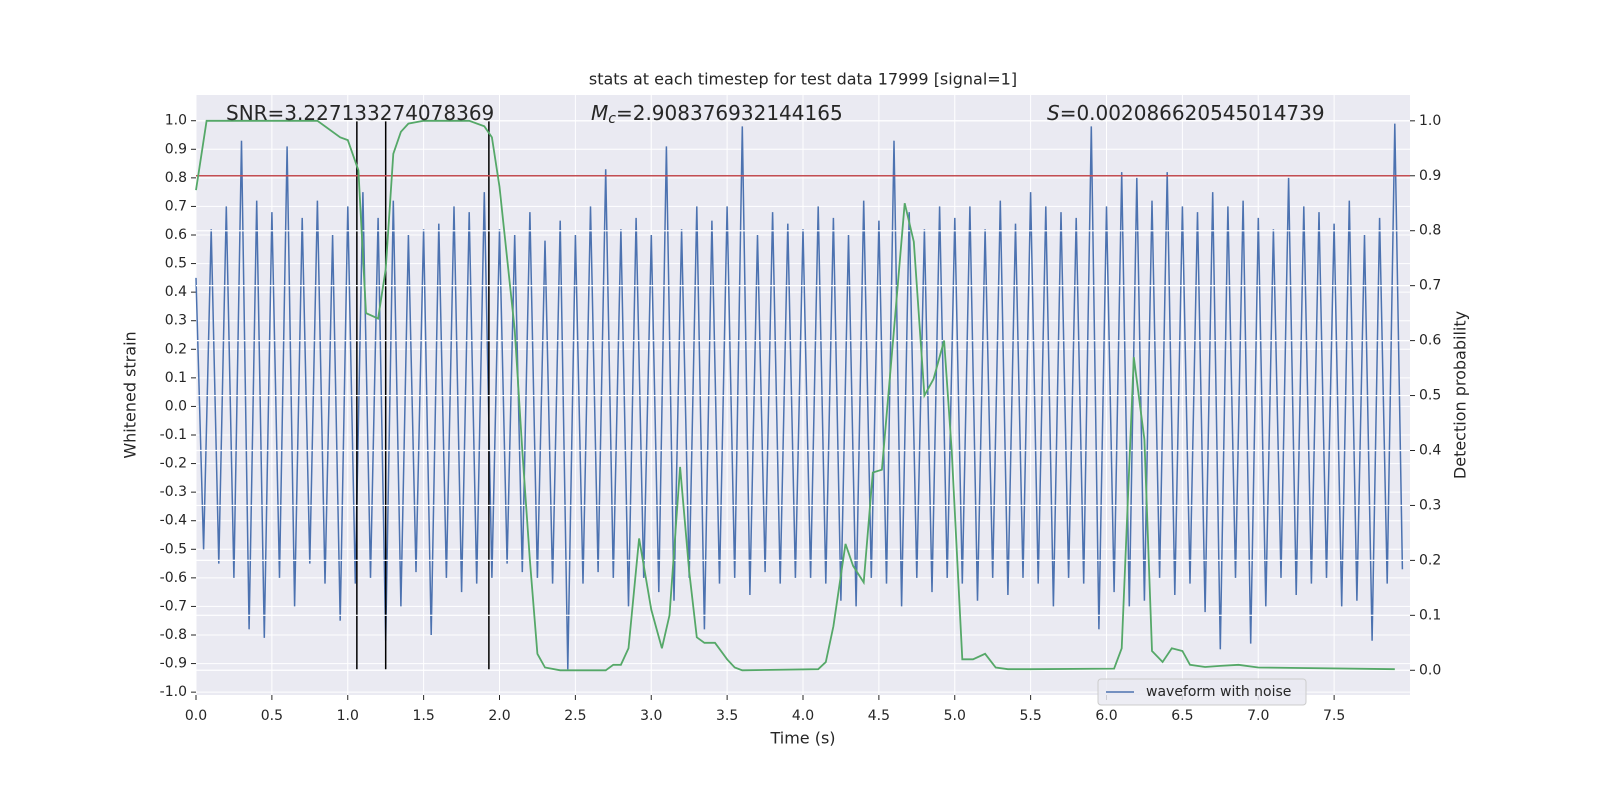 Image resolution: width=1600 pixels, height=800 pixels. I want to click on annotation: Mc=2.908376932144165, so click(717, 114).